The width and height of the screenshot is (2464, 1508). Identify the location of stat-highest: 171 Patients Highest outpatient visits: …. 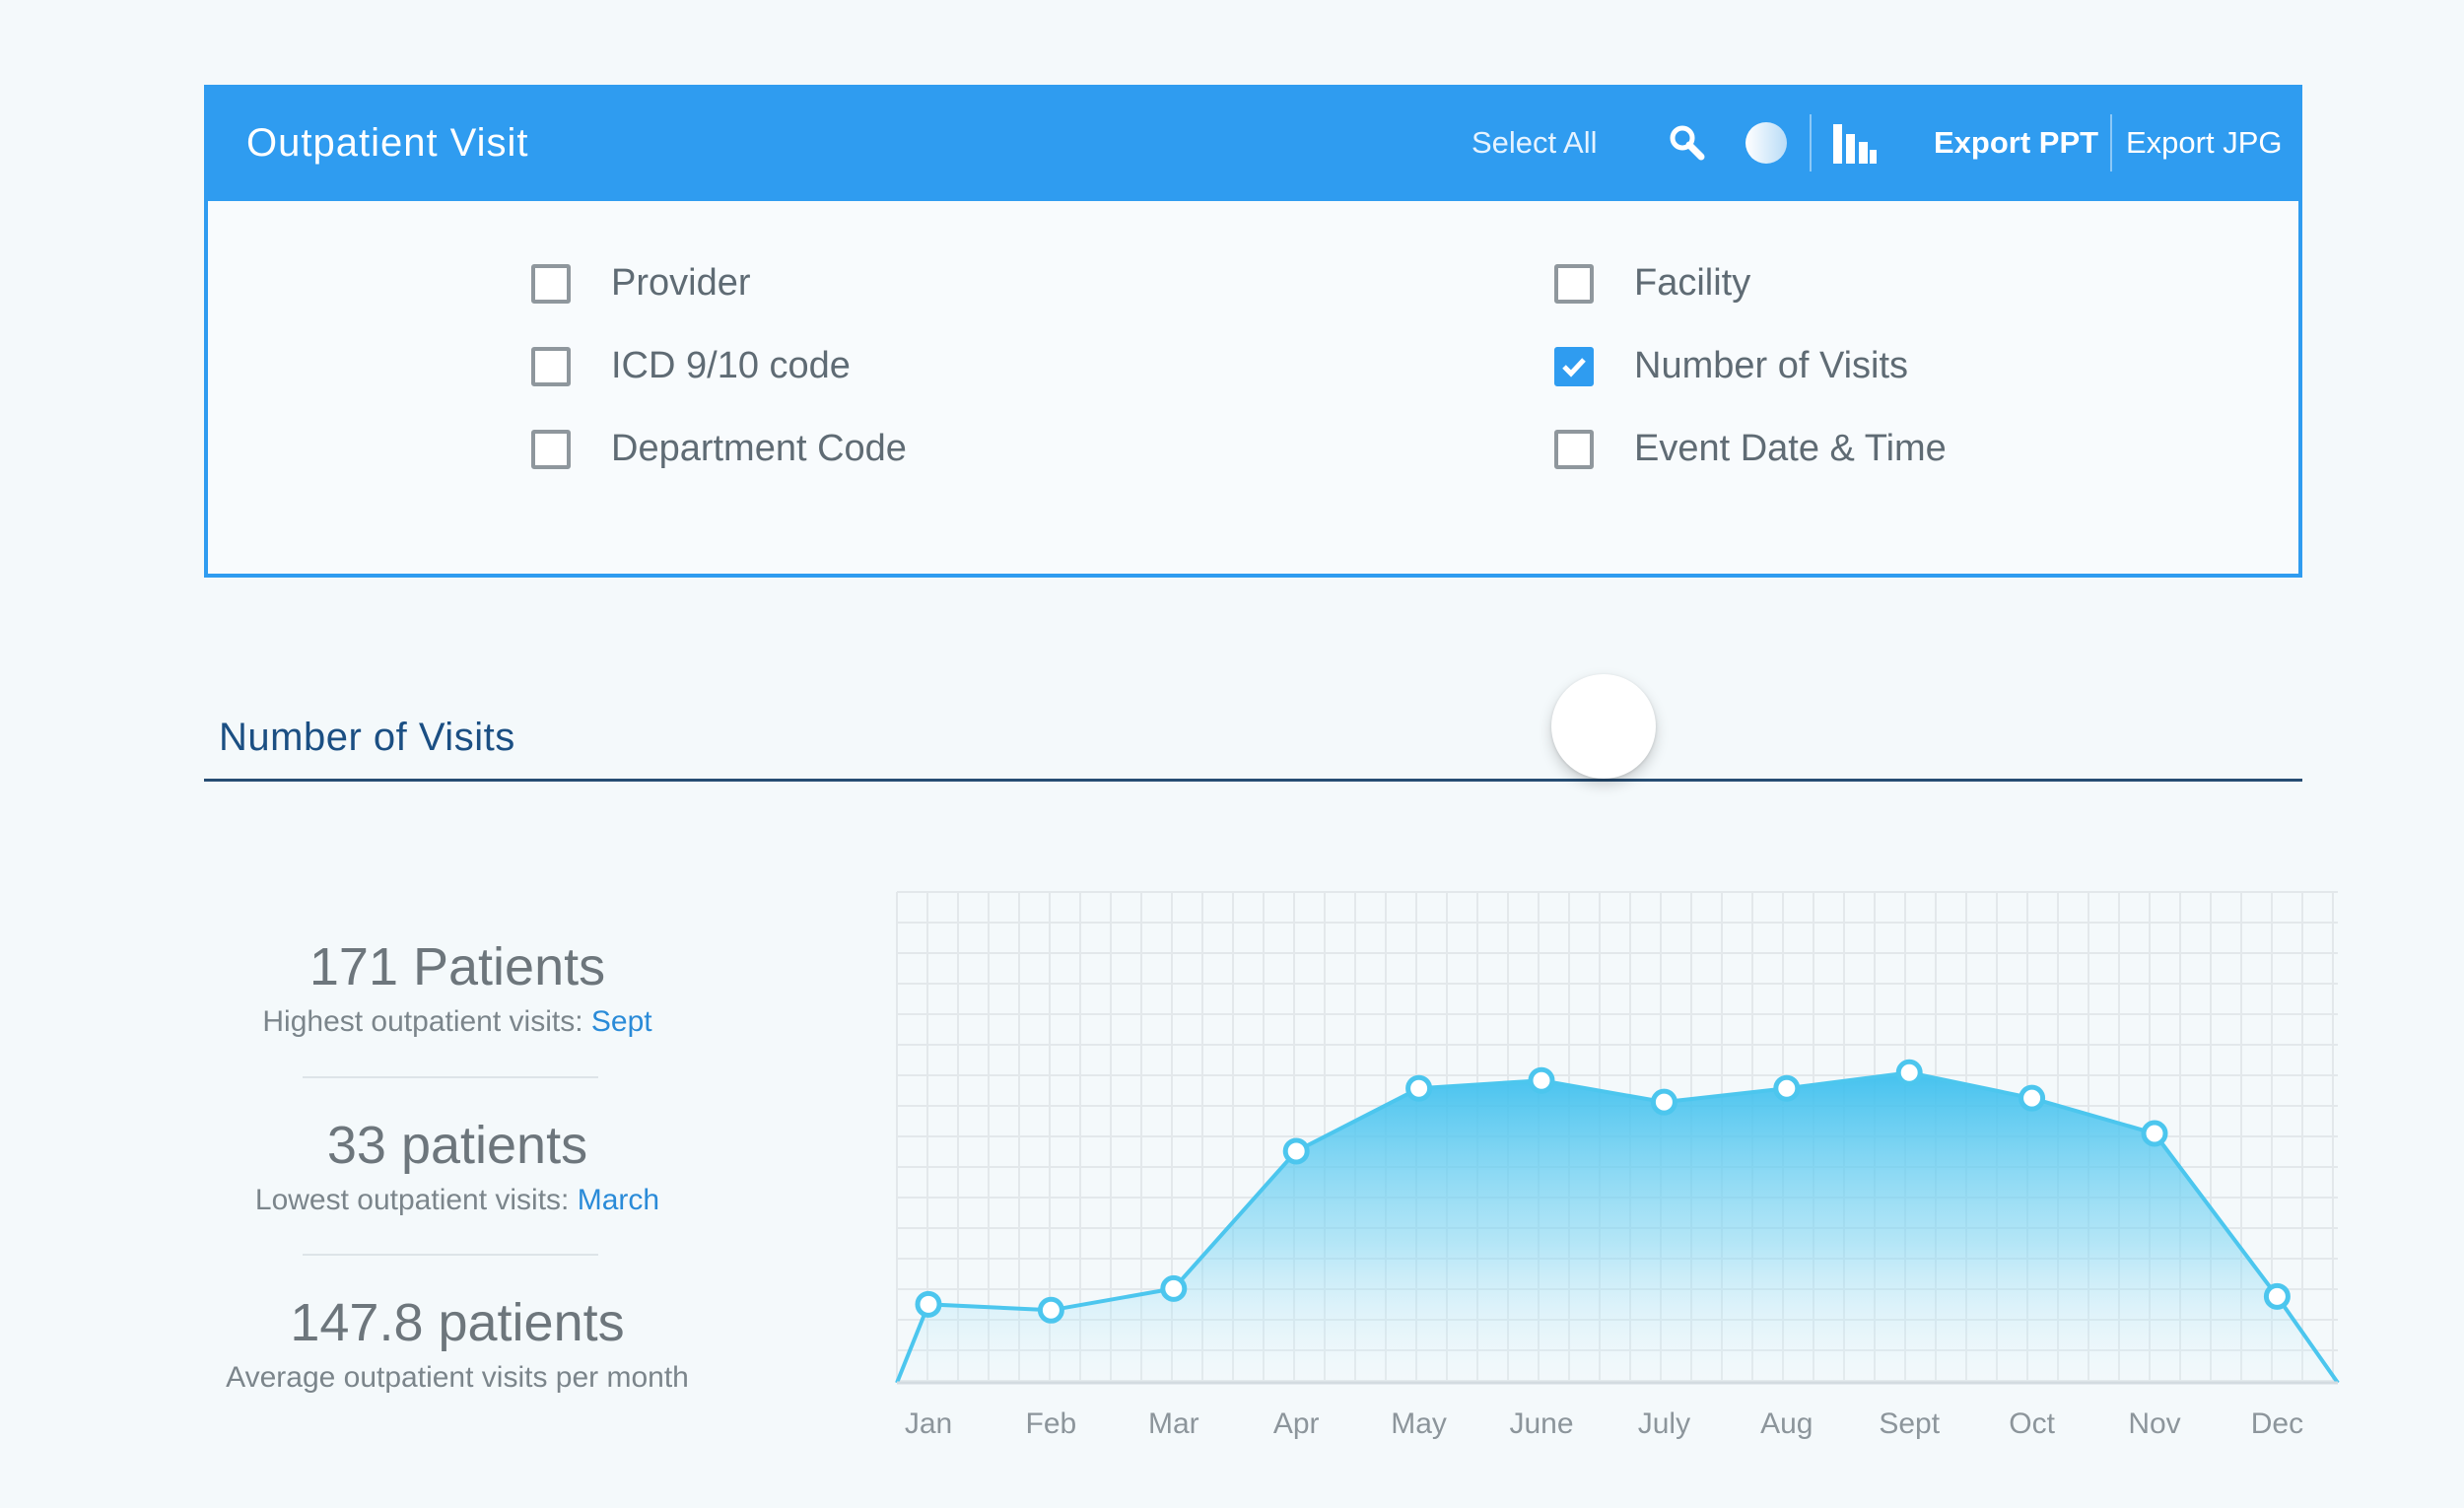
(457, 988).